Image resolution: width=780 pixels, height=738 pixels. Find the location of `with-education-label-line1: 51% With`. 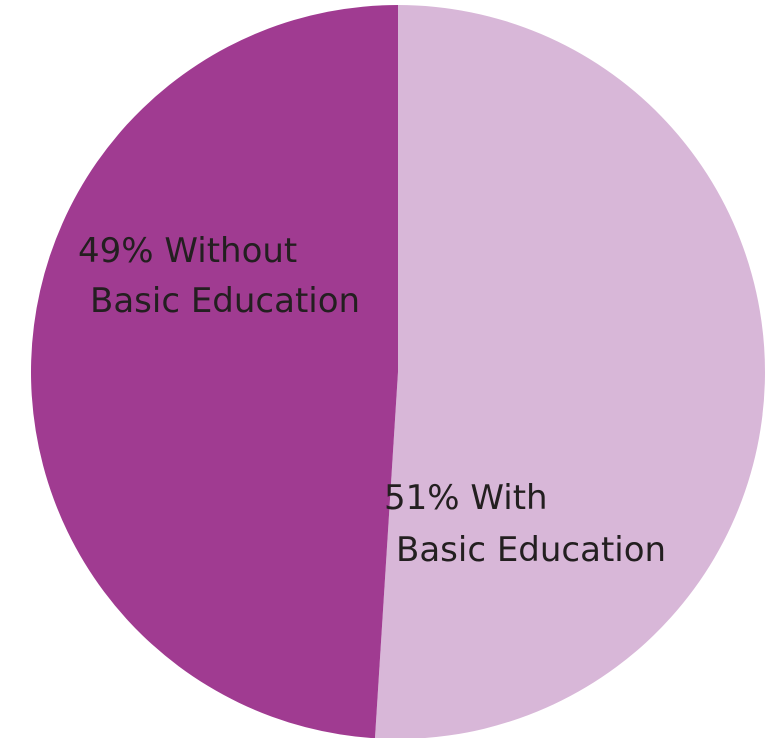

with-education-label-line1: 51% With is located at coordinates (466, 498).